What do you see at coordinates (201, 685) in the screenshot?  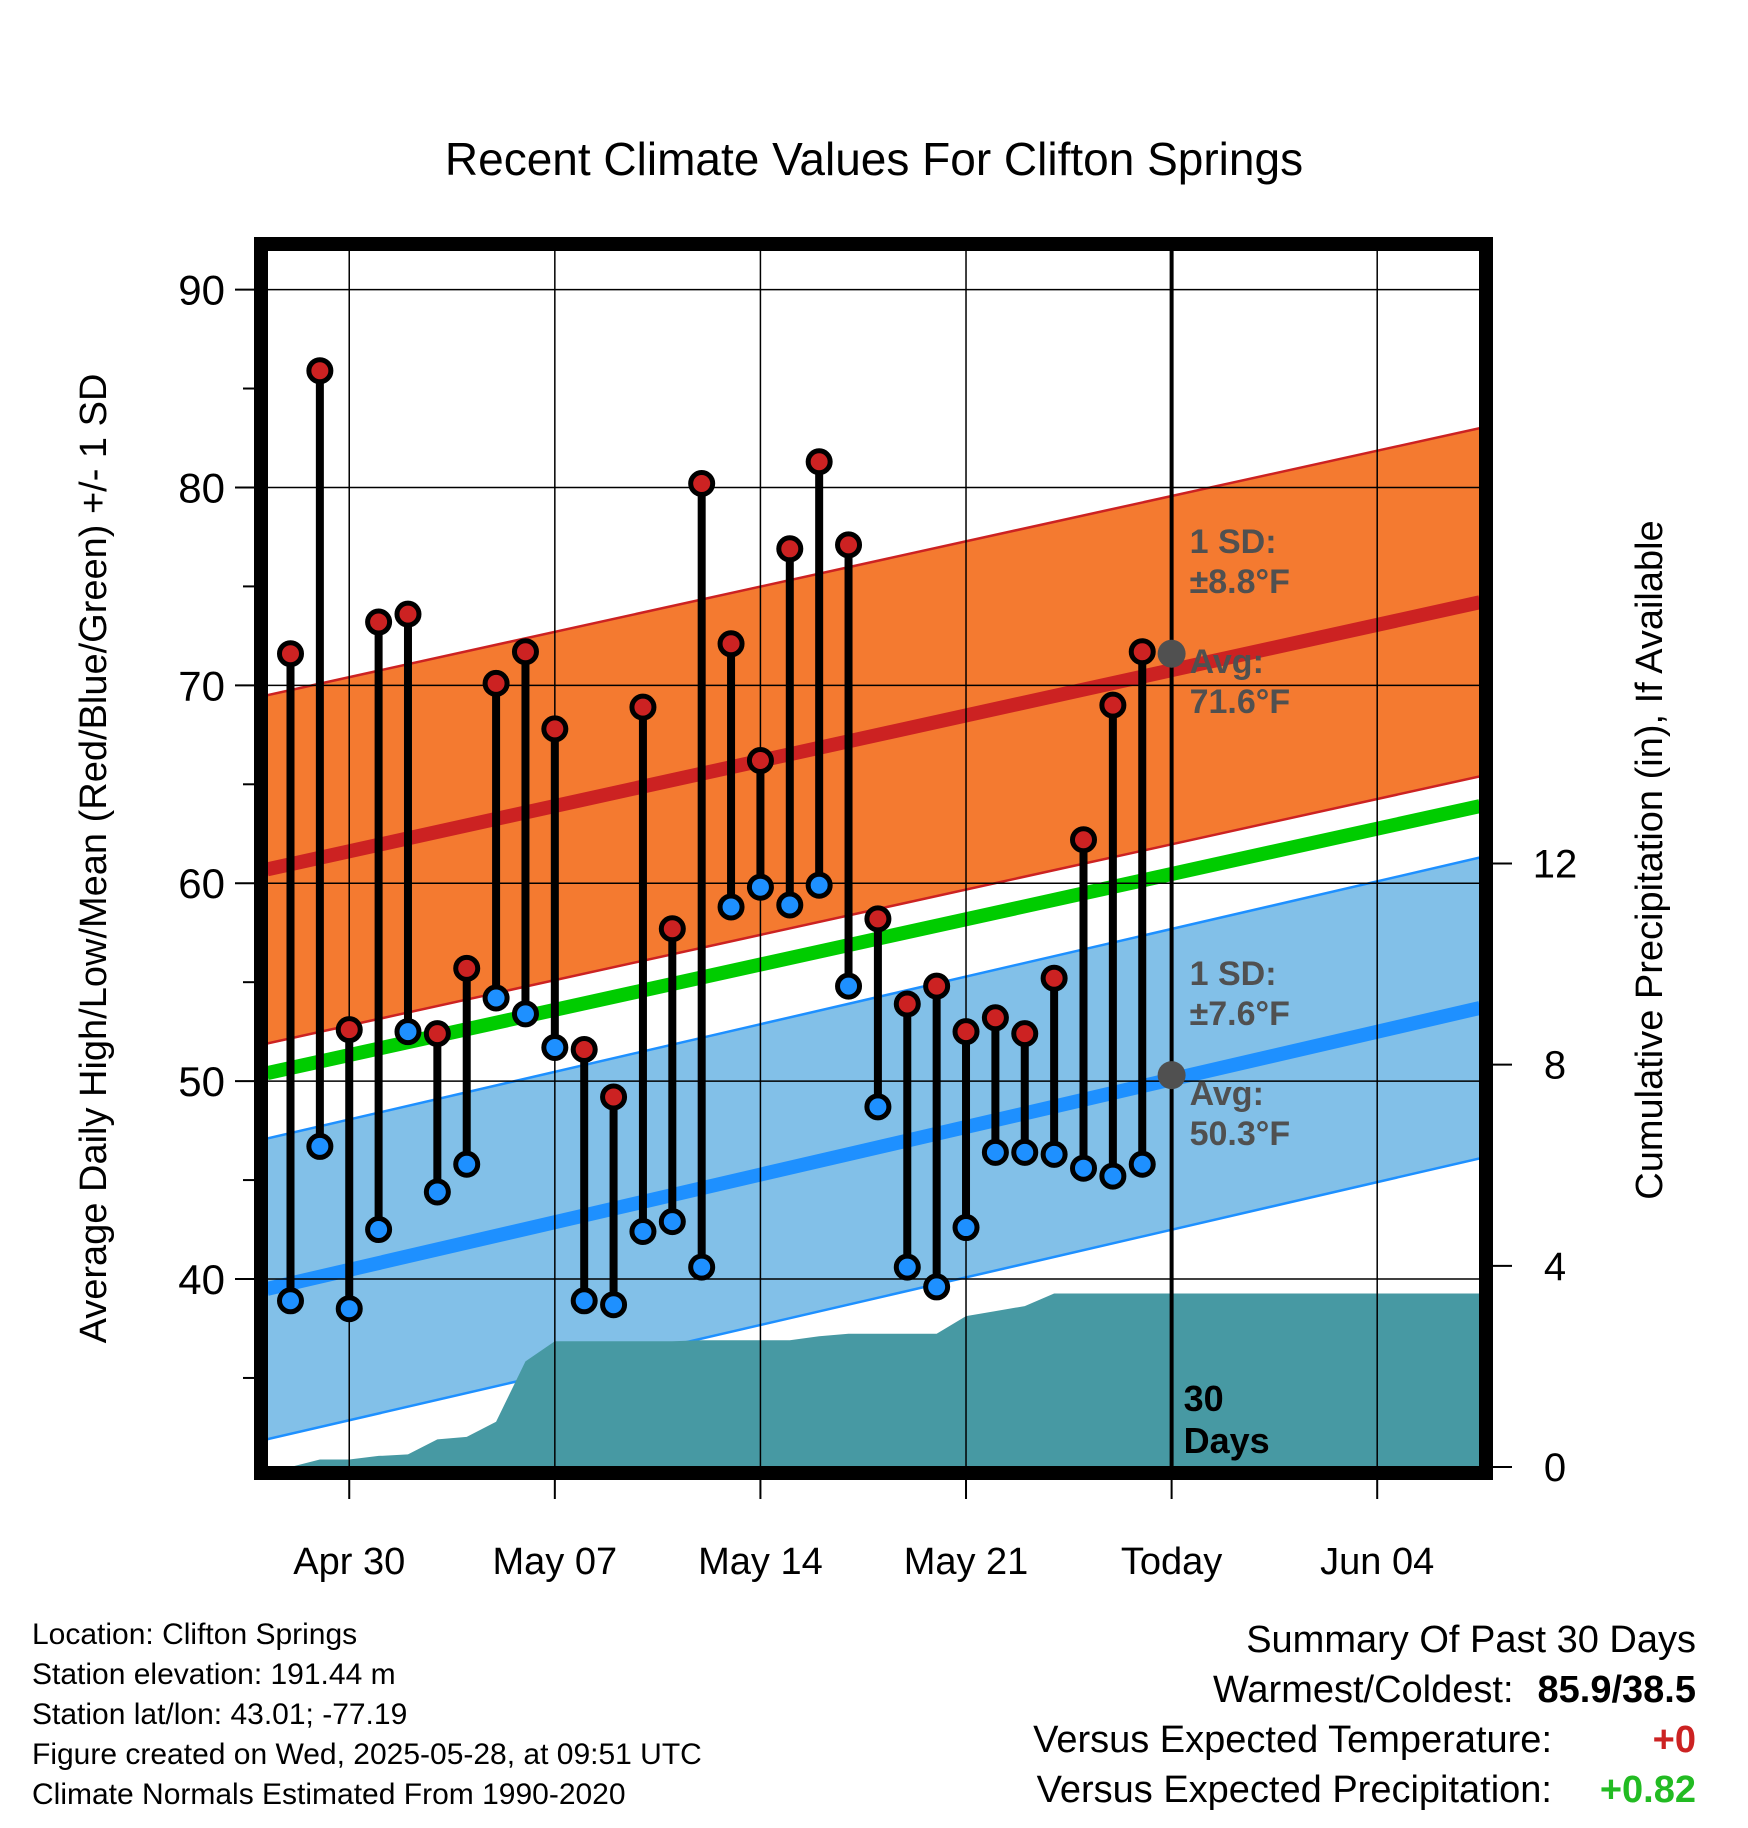 I see `y-tick-label: 70` at bounding box center [201, 685].